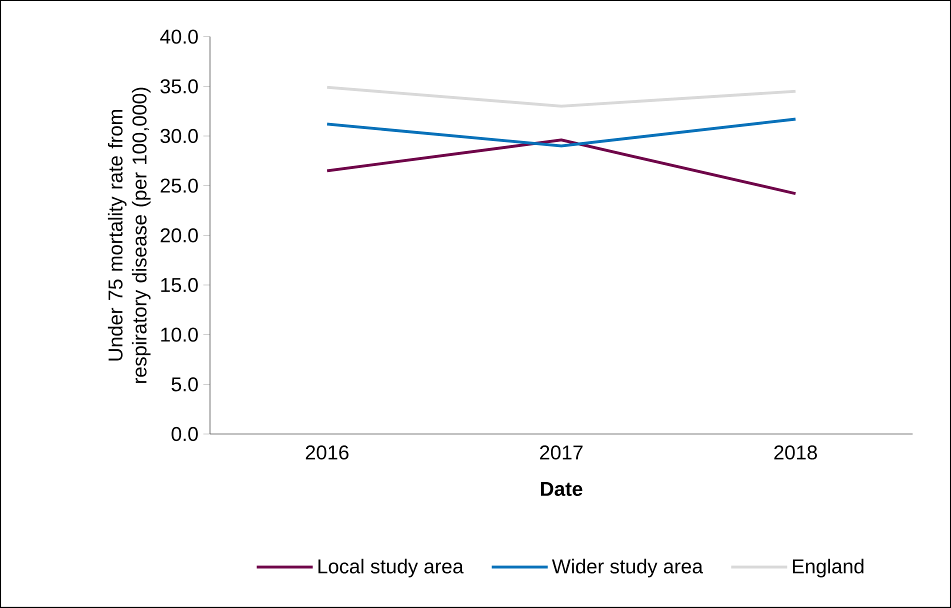 This screenshot has height=608, width=951. I want to click on y-tick-label: 15.0, so click(179, 285).